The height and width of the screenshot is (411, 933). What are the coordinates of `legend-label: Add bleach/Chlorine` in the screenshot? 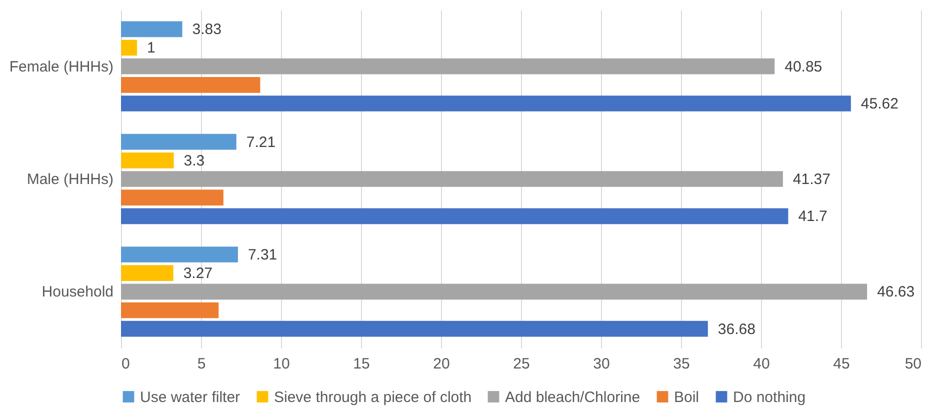 It's located at (572, 397).